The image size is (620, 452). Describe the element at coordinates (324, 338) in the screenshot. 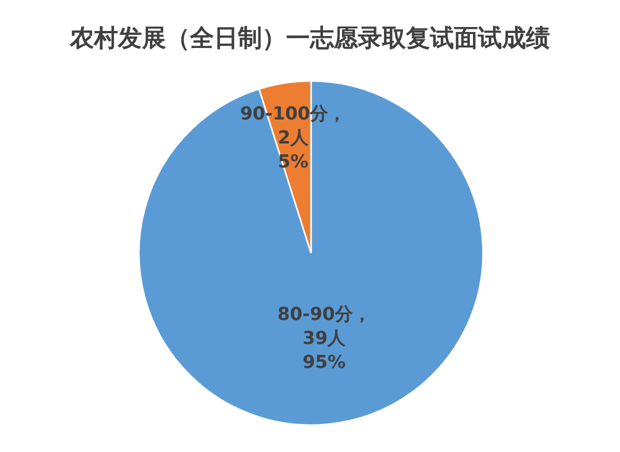

I see `slice-label: 80-90分， 39人 95%` at that location.